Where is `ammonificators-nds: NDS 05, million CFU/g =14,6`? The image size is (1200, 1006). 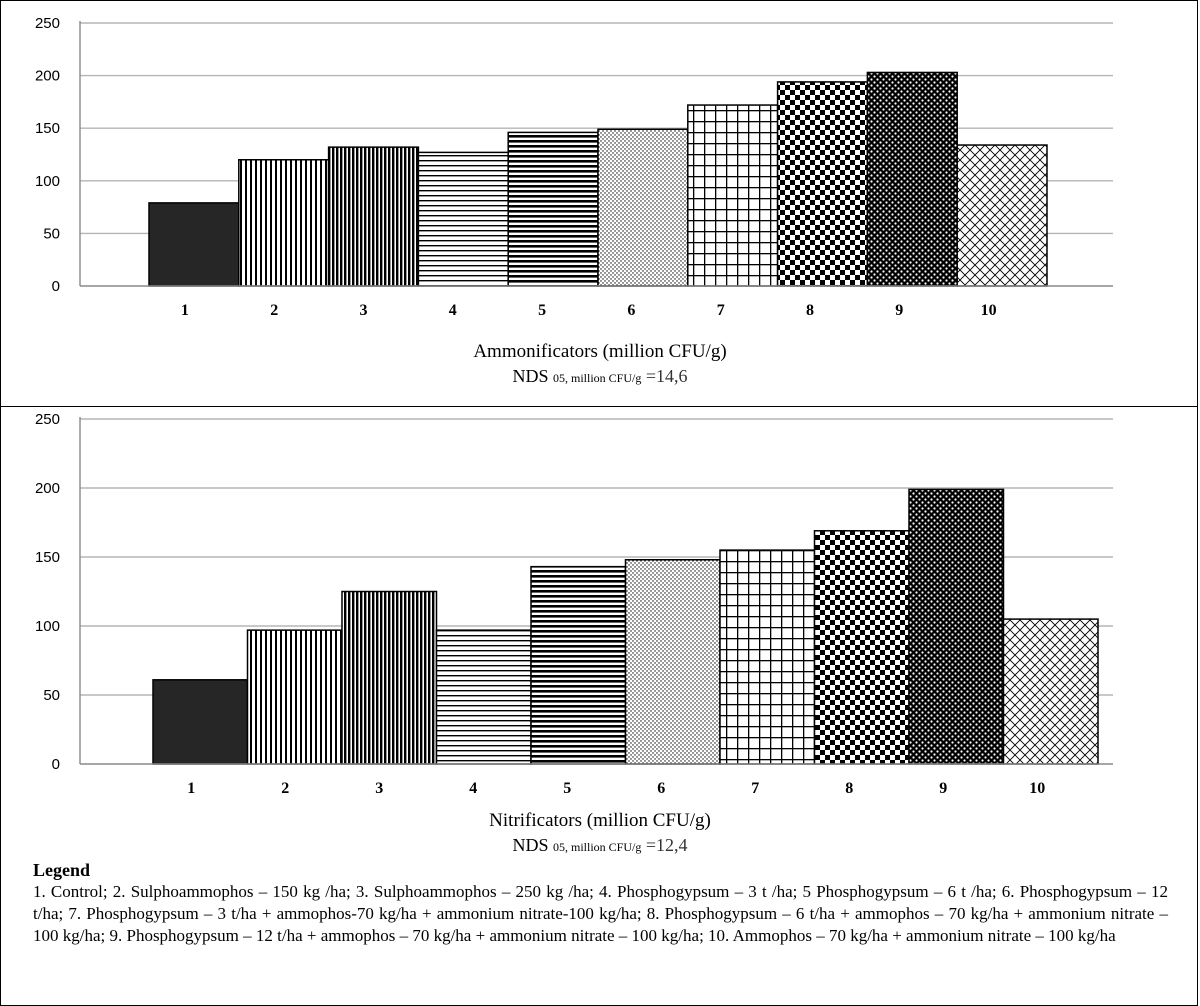
ammonificators-nds: NDS 05, million CFU/g =14,6 is located at coordinates (600, 377).